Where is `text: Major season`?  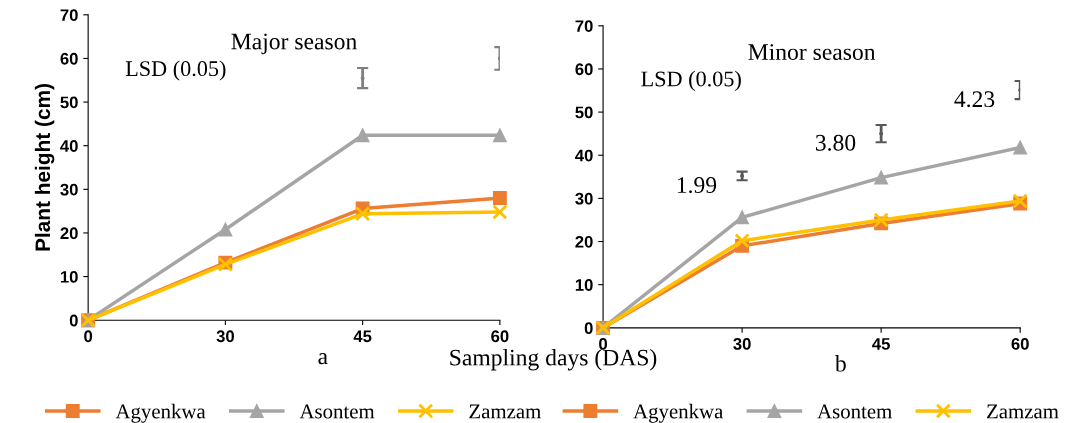 text: Major season is located at coordinates (294, 44).